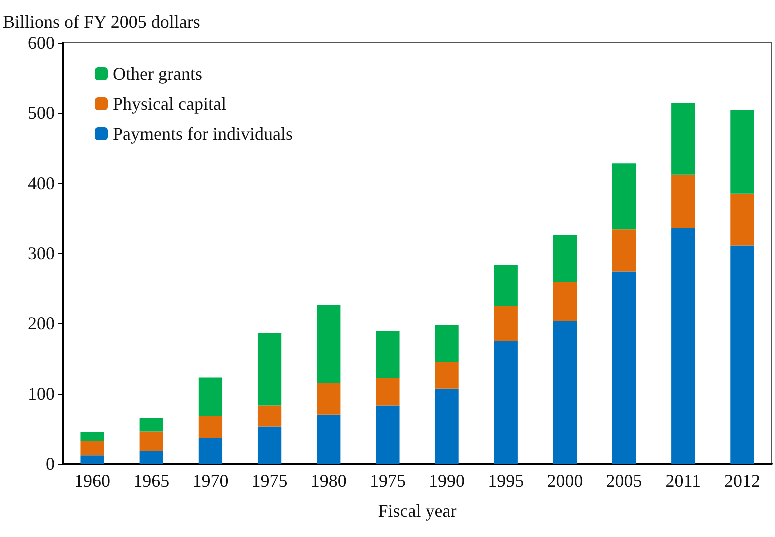  What do you see at coordinates (684, 481) in the screenshot?
I see `x-tick-label: 2011` at bounding box center [684, 481].